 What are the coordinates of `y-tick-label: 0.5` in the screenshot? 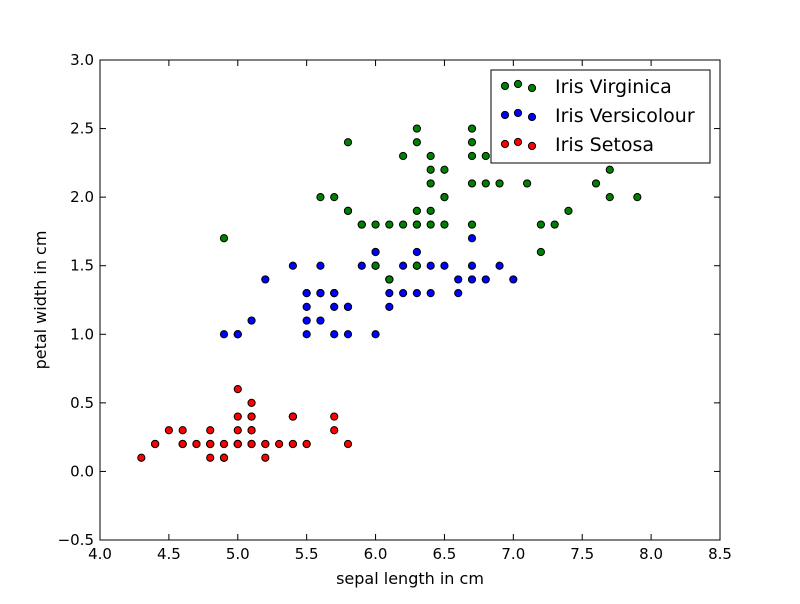 It's located at (82, 403).